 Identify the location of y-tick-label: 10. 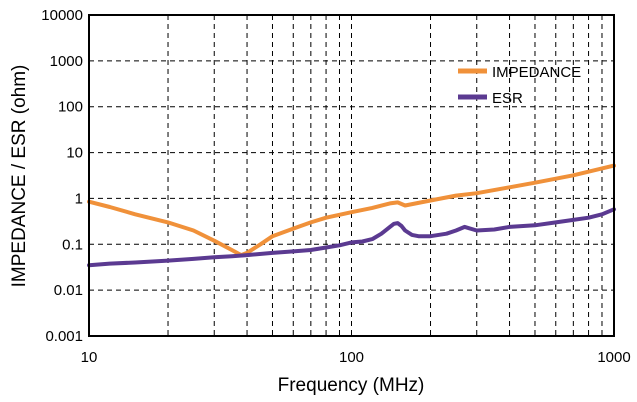
(74, 153).